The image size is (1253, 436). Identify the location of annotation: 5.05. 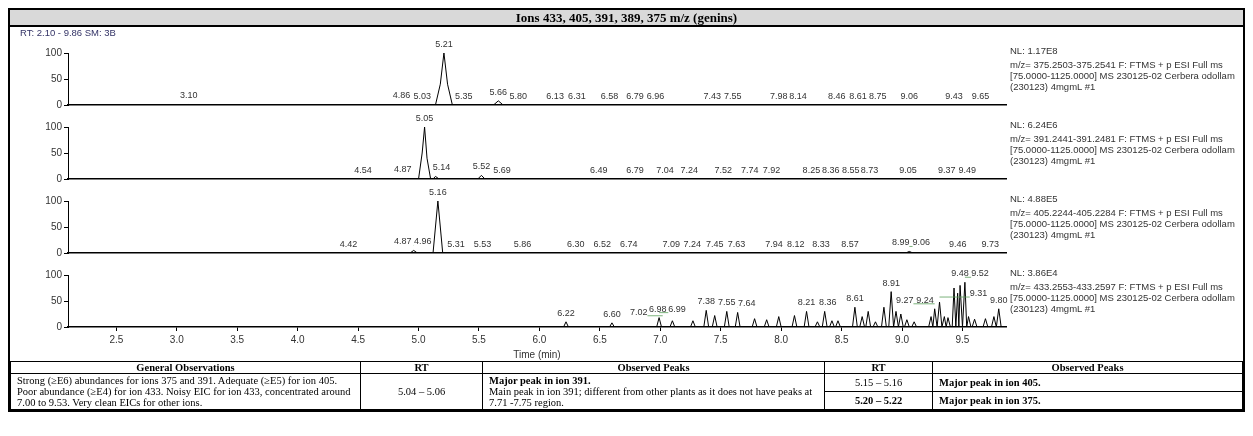
(424, 118).